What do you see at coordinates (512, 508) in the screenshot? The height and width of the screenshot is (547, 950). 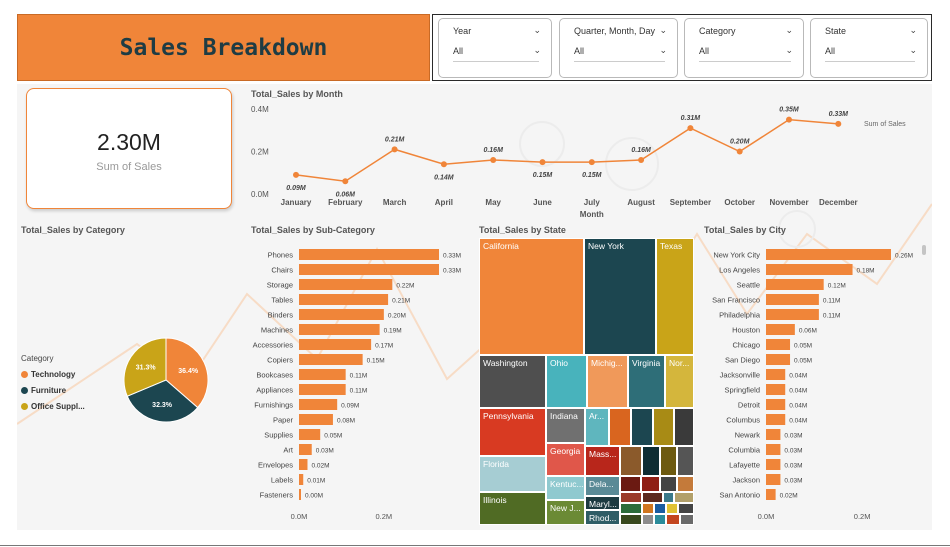 I see `treemap-tile-illinois: Illinois` at bounding box center [512, 508].